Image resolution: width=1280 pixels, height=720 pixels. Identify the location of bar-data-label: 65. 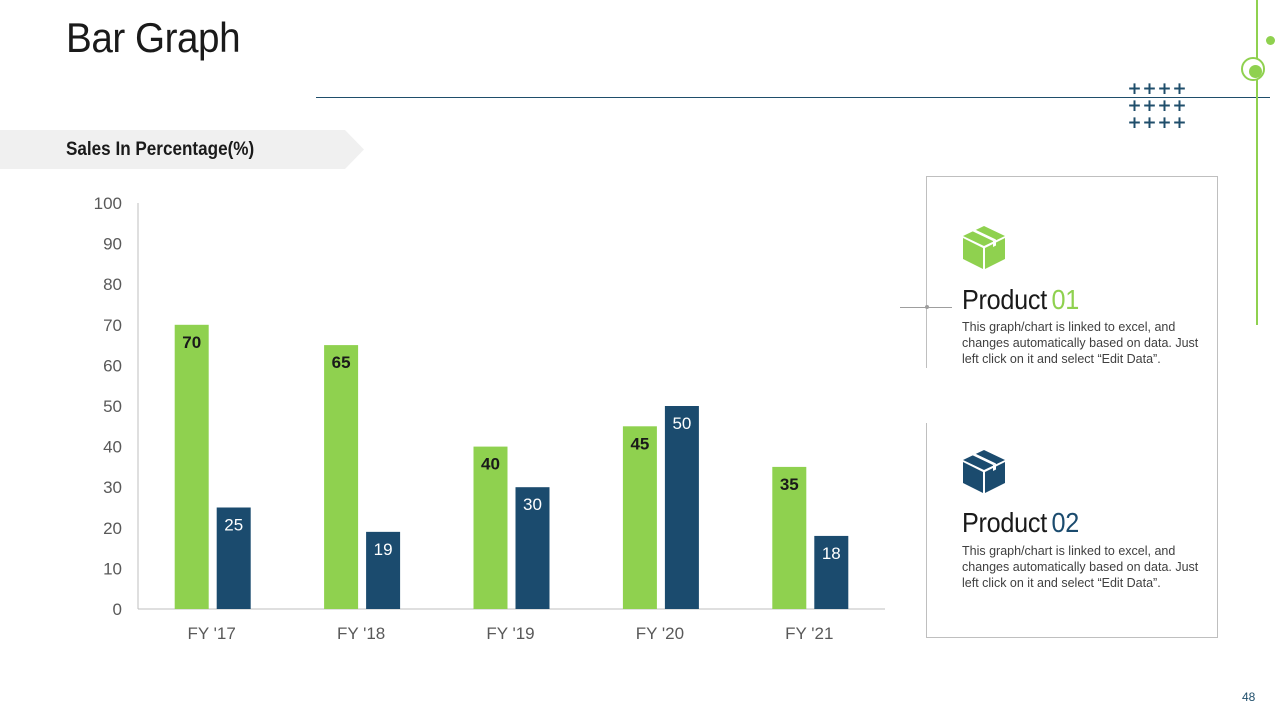
(341, 362).